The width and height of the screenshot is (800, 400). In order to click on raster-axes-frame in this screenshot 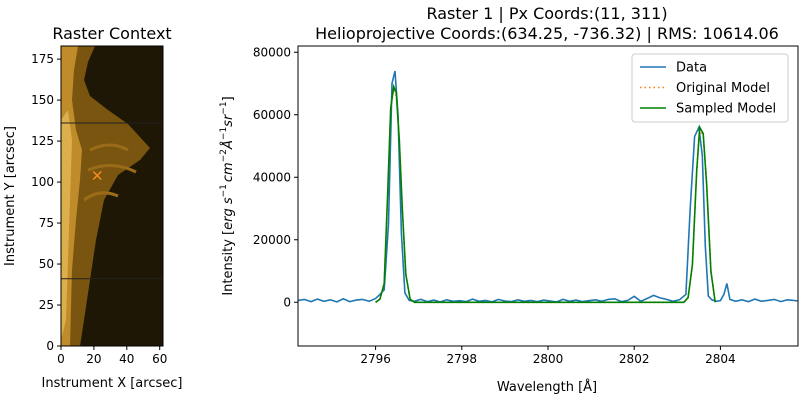, I will do `click(112, 196)`.